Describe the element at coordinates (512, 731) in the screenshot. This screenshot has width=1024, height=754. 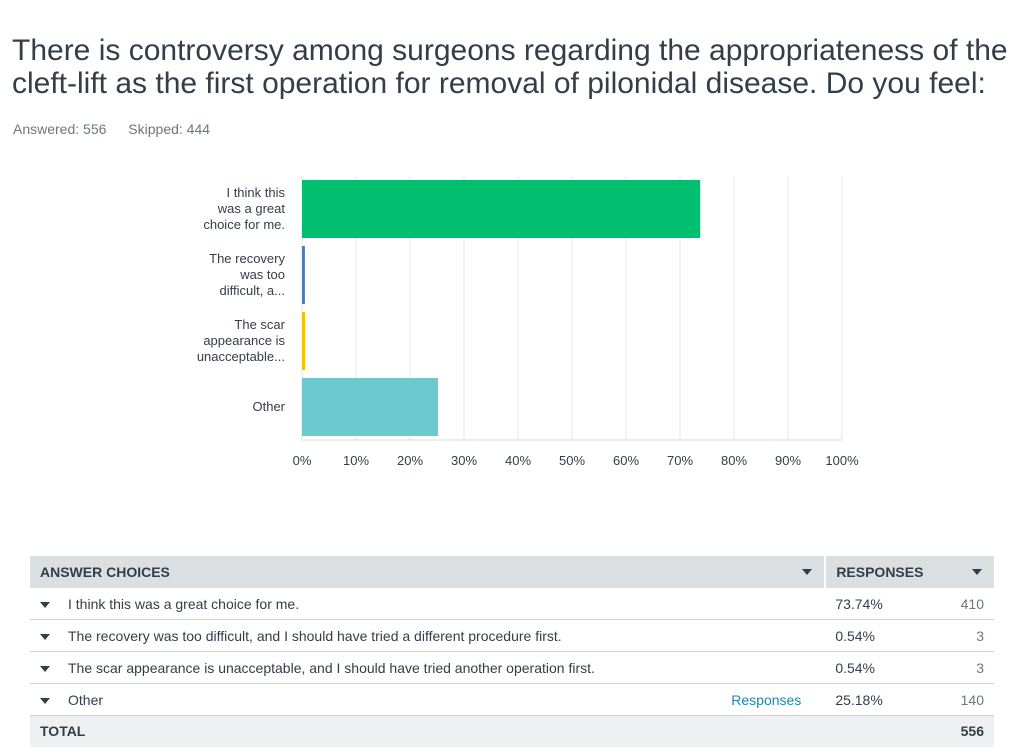
I see `total-row: TOTAL 556` at that location.